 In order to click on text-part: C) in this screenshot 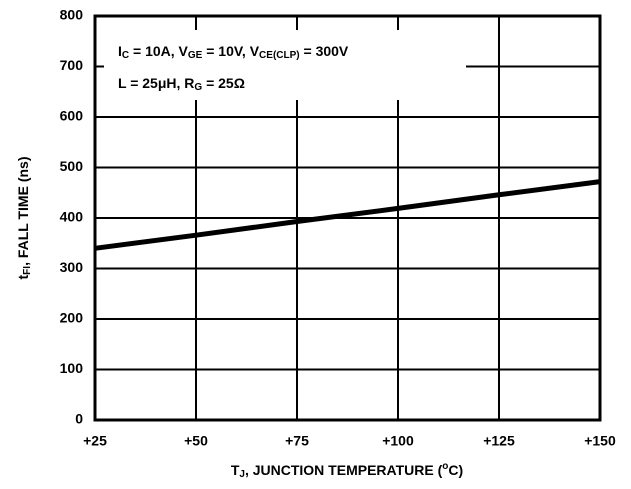, I will do `click(455, 470)`.